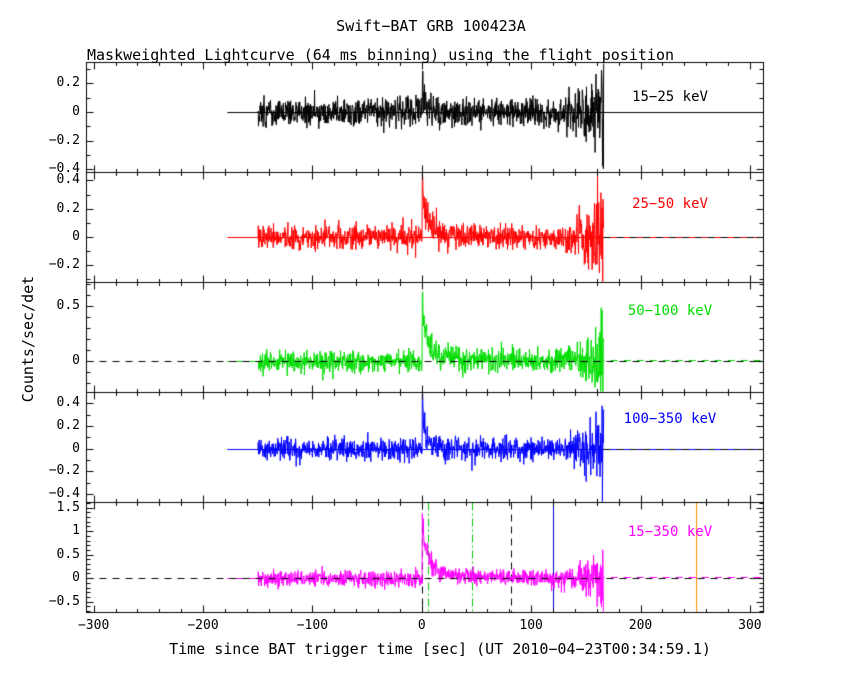 This screenshot has width=850, height=680. Describe the element at coordinates (750, 625) in the screenshot. I see `x-tick-label: 300` at that location.